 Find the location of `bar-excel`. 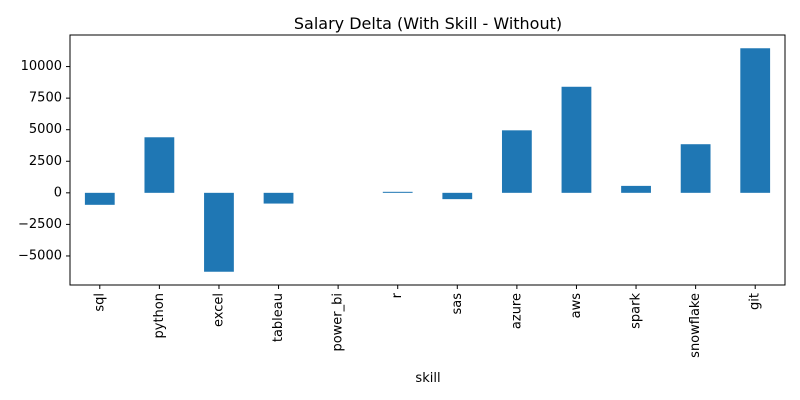

bar-excel is located at coordinates (219, 232).